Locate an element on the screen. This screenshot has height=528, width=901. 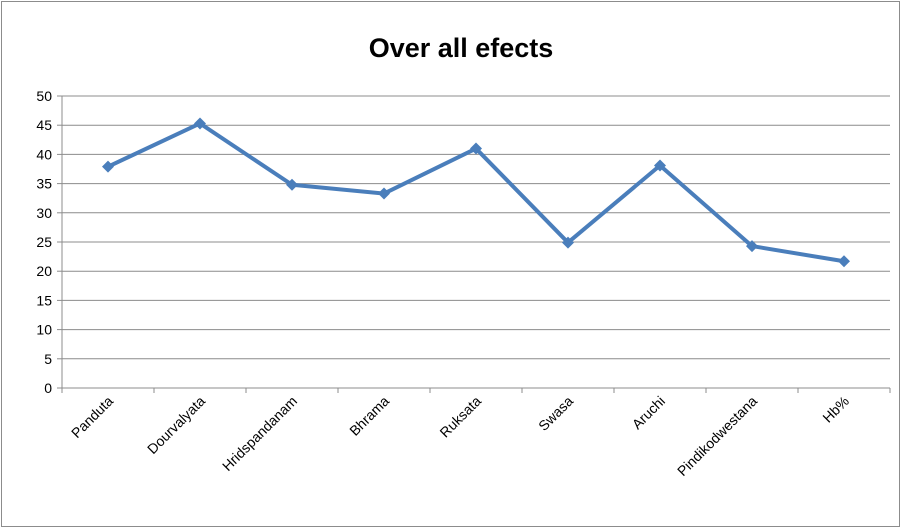
y-tick-label: 40 is located at coordinates (44, 154).